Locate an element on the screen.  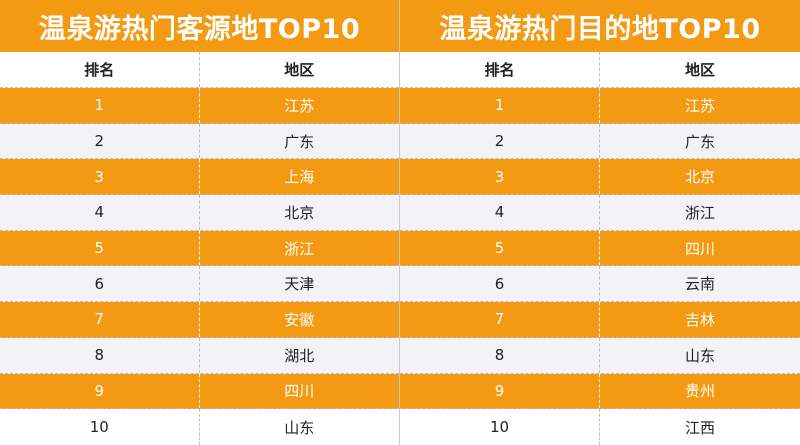
table-row: 3 上海 is located at coordinates (199, 177).